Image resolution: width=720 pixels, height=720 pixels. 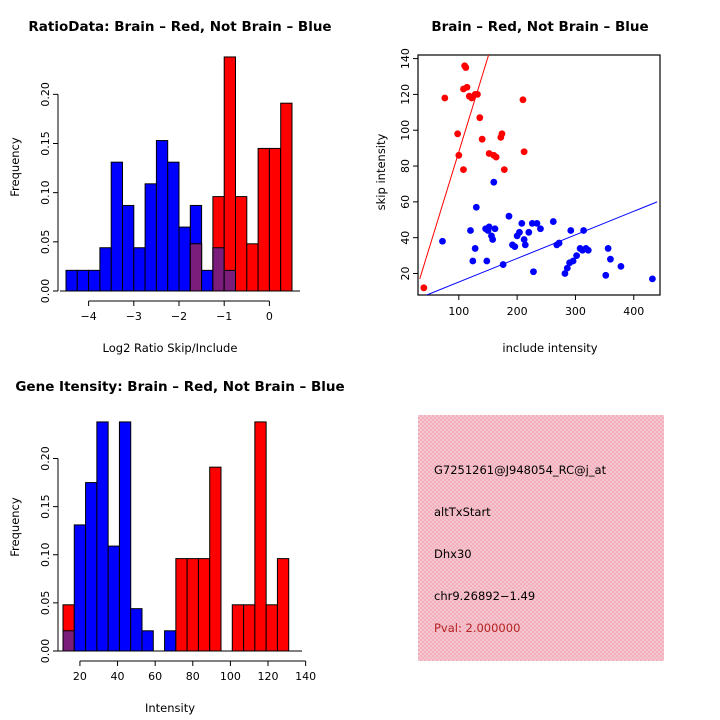 I want to click on y-axis-tick-label: 0.10, so click(x=45, y=192).